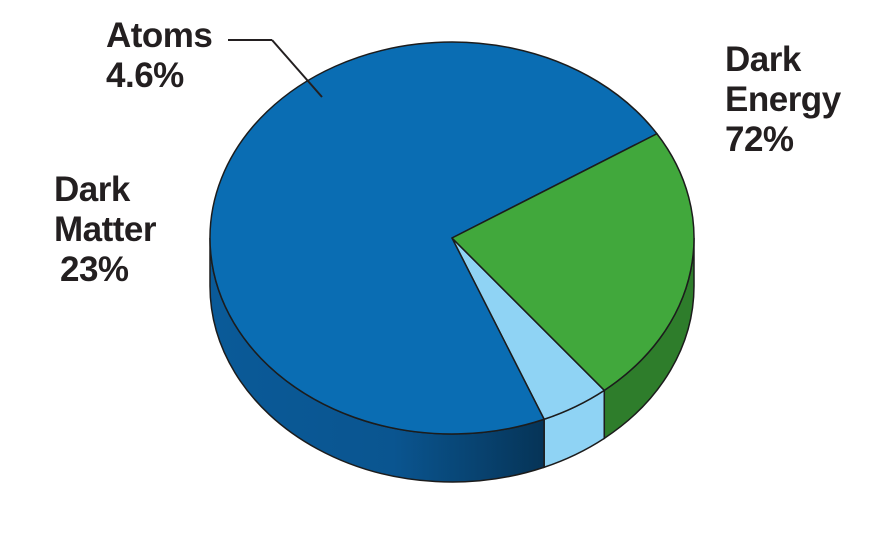 Image resolution: width=884 pixels, height=545 pixels. Describe the element at coordinates (573, 262) in the screenshot. I see `pie-slice-dark-matter` at that location.